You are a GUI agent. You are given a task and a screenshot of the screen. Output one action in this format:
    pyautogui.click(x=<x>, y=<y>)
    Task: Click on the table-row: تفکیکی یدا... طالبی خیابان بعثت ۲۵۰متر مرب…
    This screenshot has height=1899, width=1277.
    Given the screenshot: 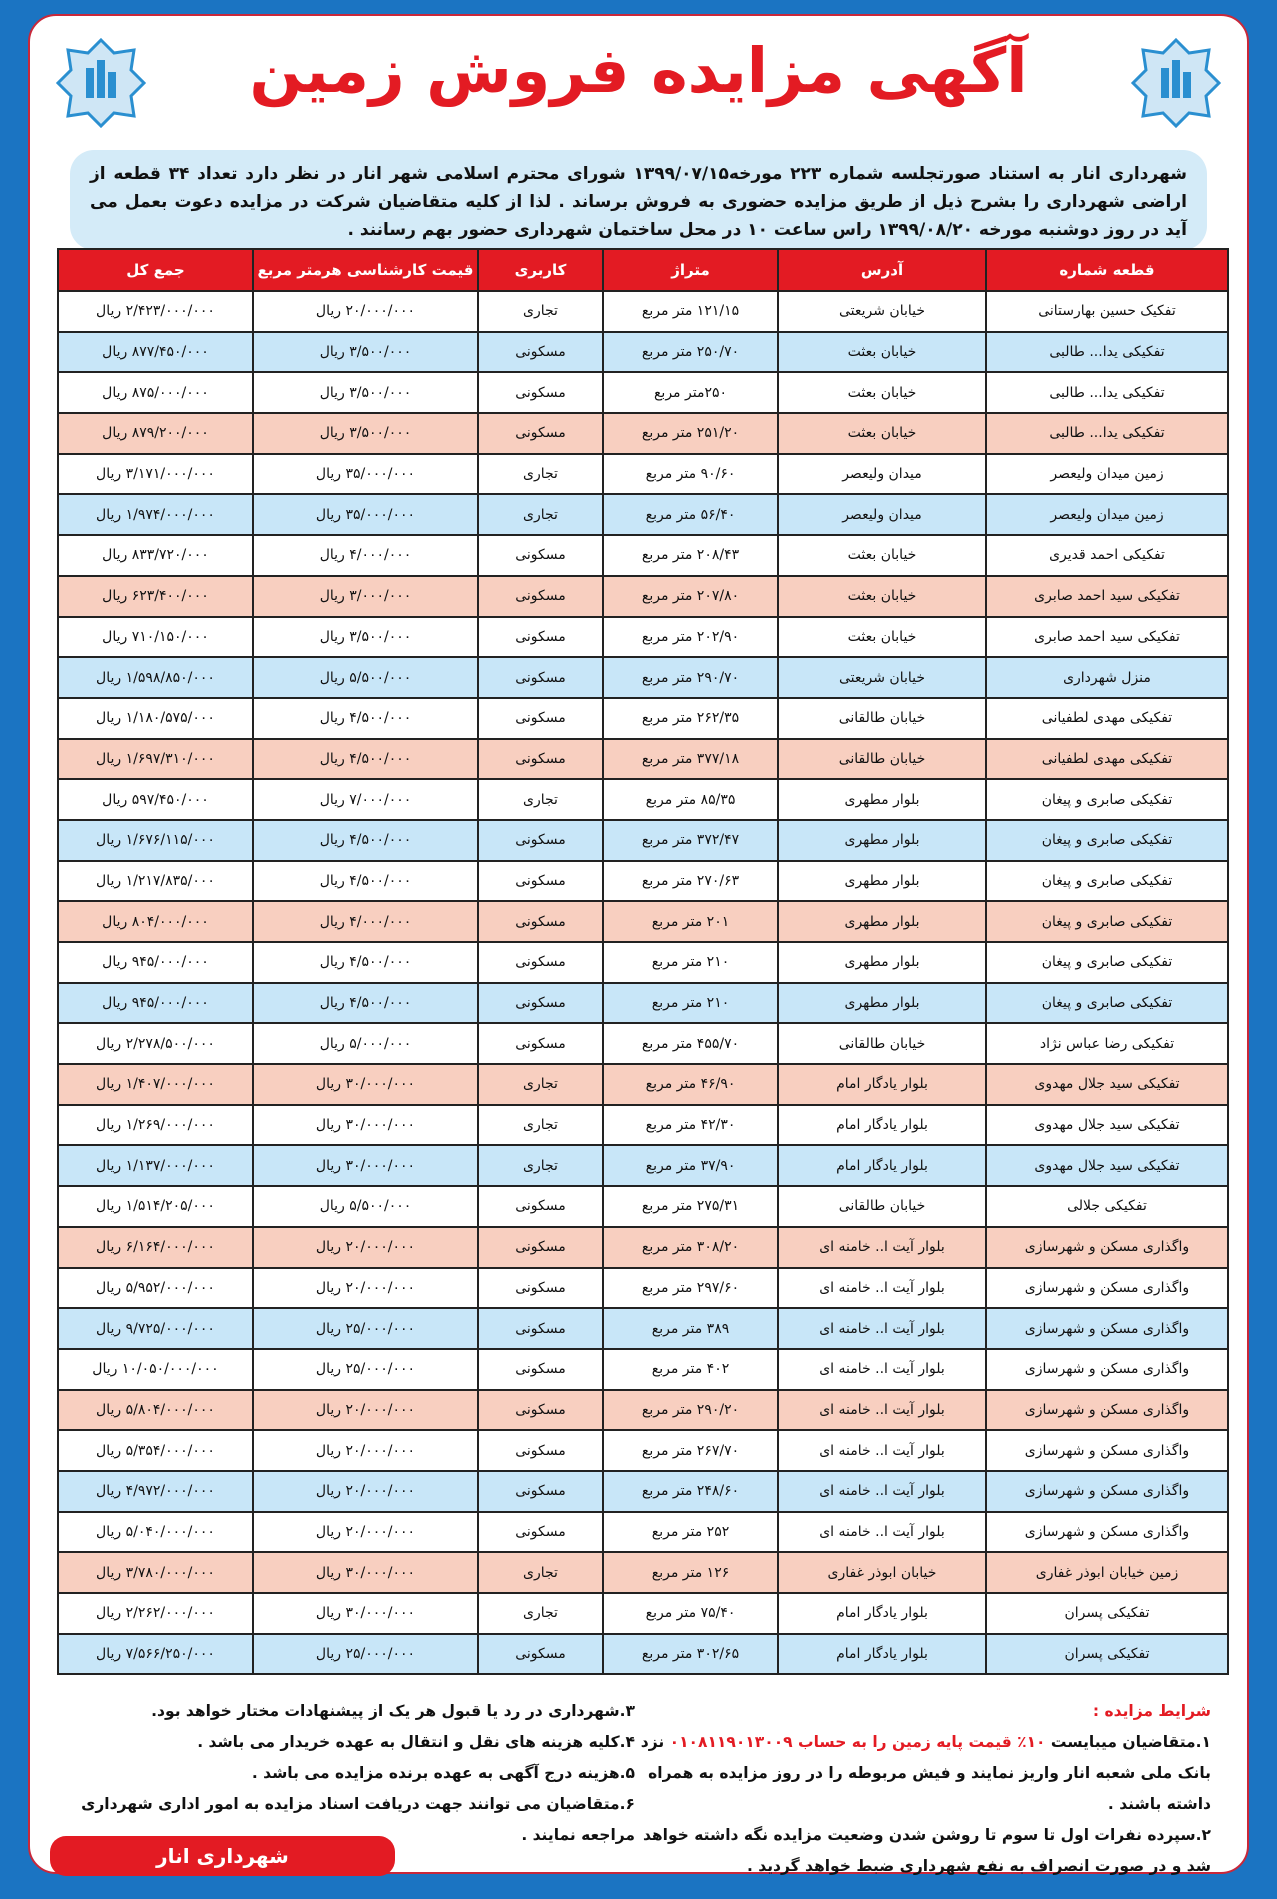 What is the action you would take?
    pyautogui.click(x=643, y=393)
    